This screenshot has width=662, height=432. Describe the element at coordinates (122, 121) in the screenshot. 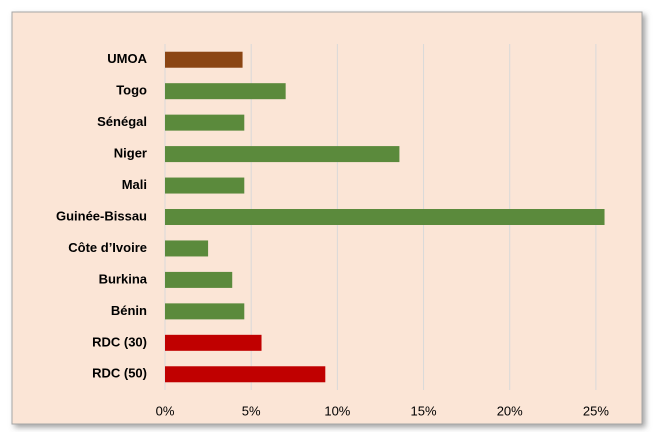

I see `y-tick-label: Sénégal` at that location.